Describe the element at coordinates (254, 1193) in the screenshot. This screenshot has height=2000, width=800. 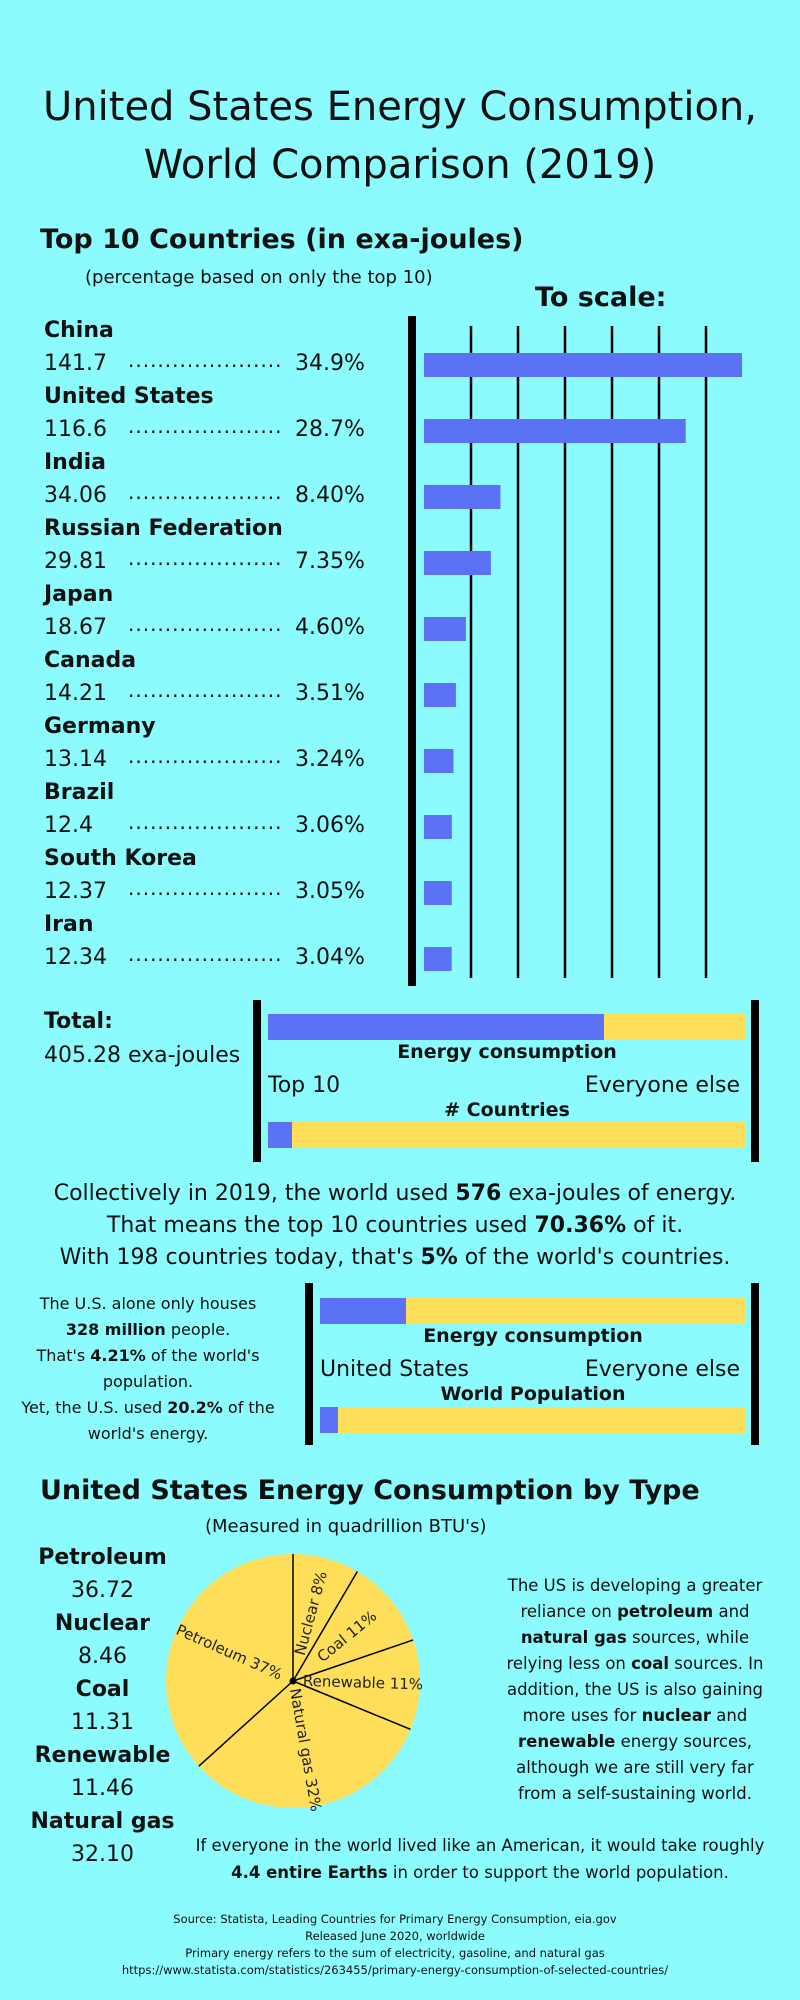
I see `collective-l1a: Collectively in 2019, the world used` at that location.